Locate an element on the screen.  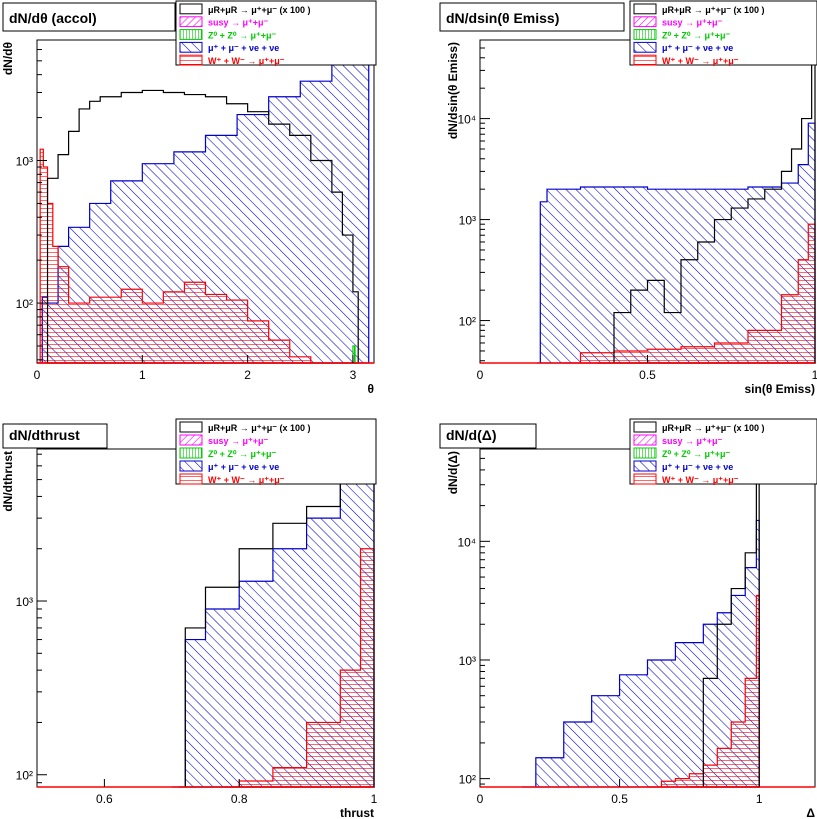
x-axis-title: Δ is located at coordinates (810, 812).